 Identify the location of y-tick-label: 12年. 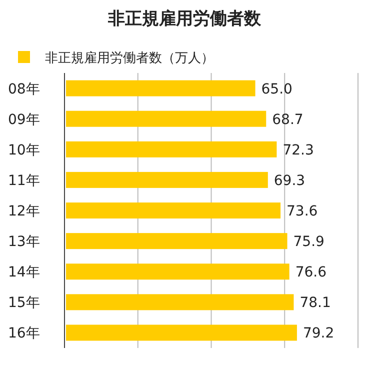
(24, 212).